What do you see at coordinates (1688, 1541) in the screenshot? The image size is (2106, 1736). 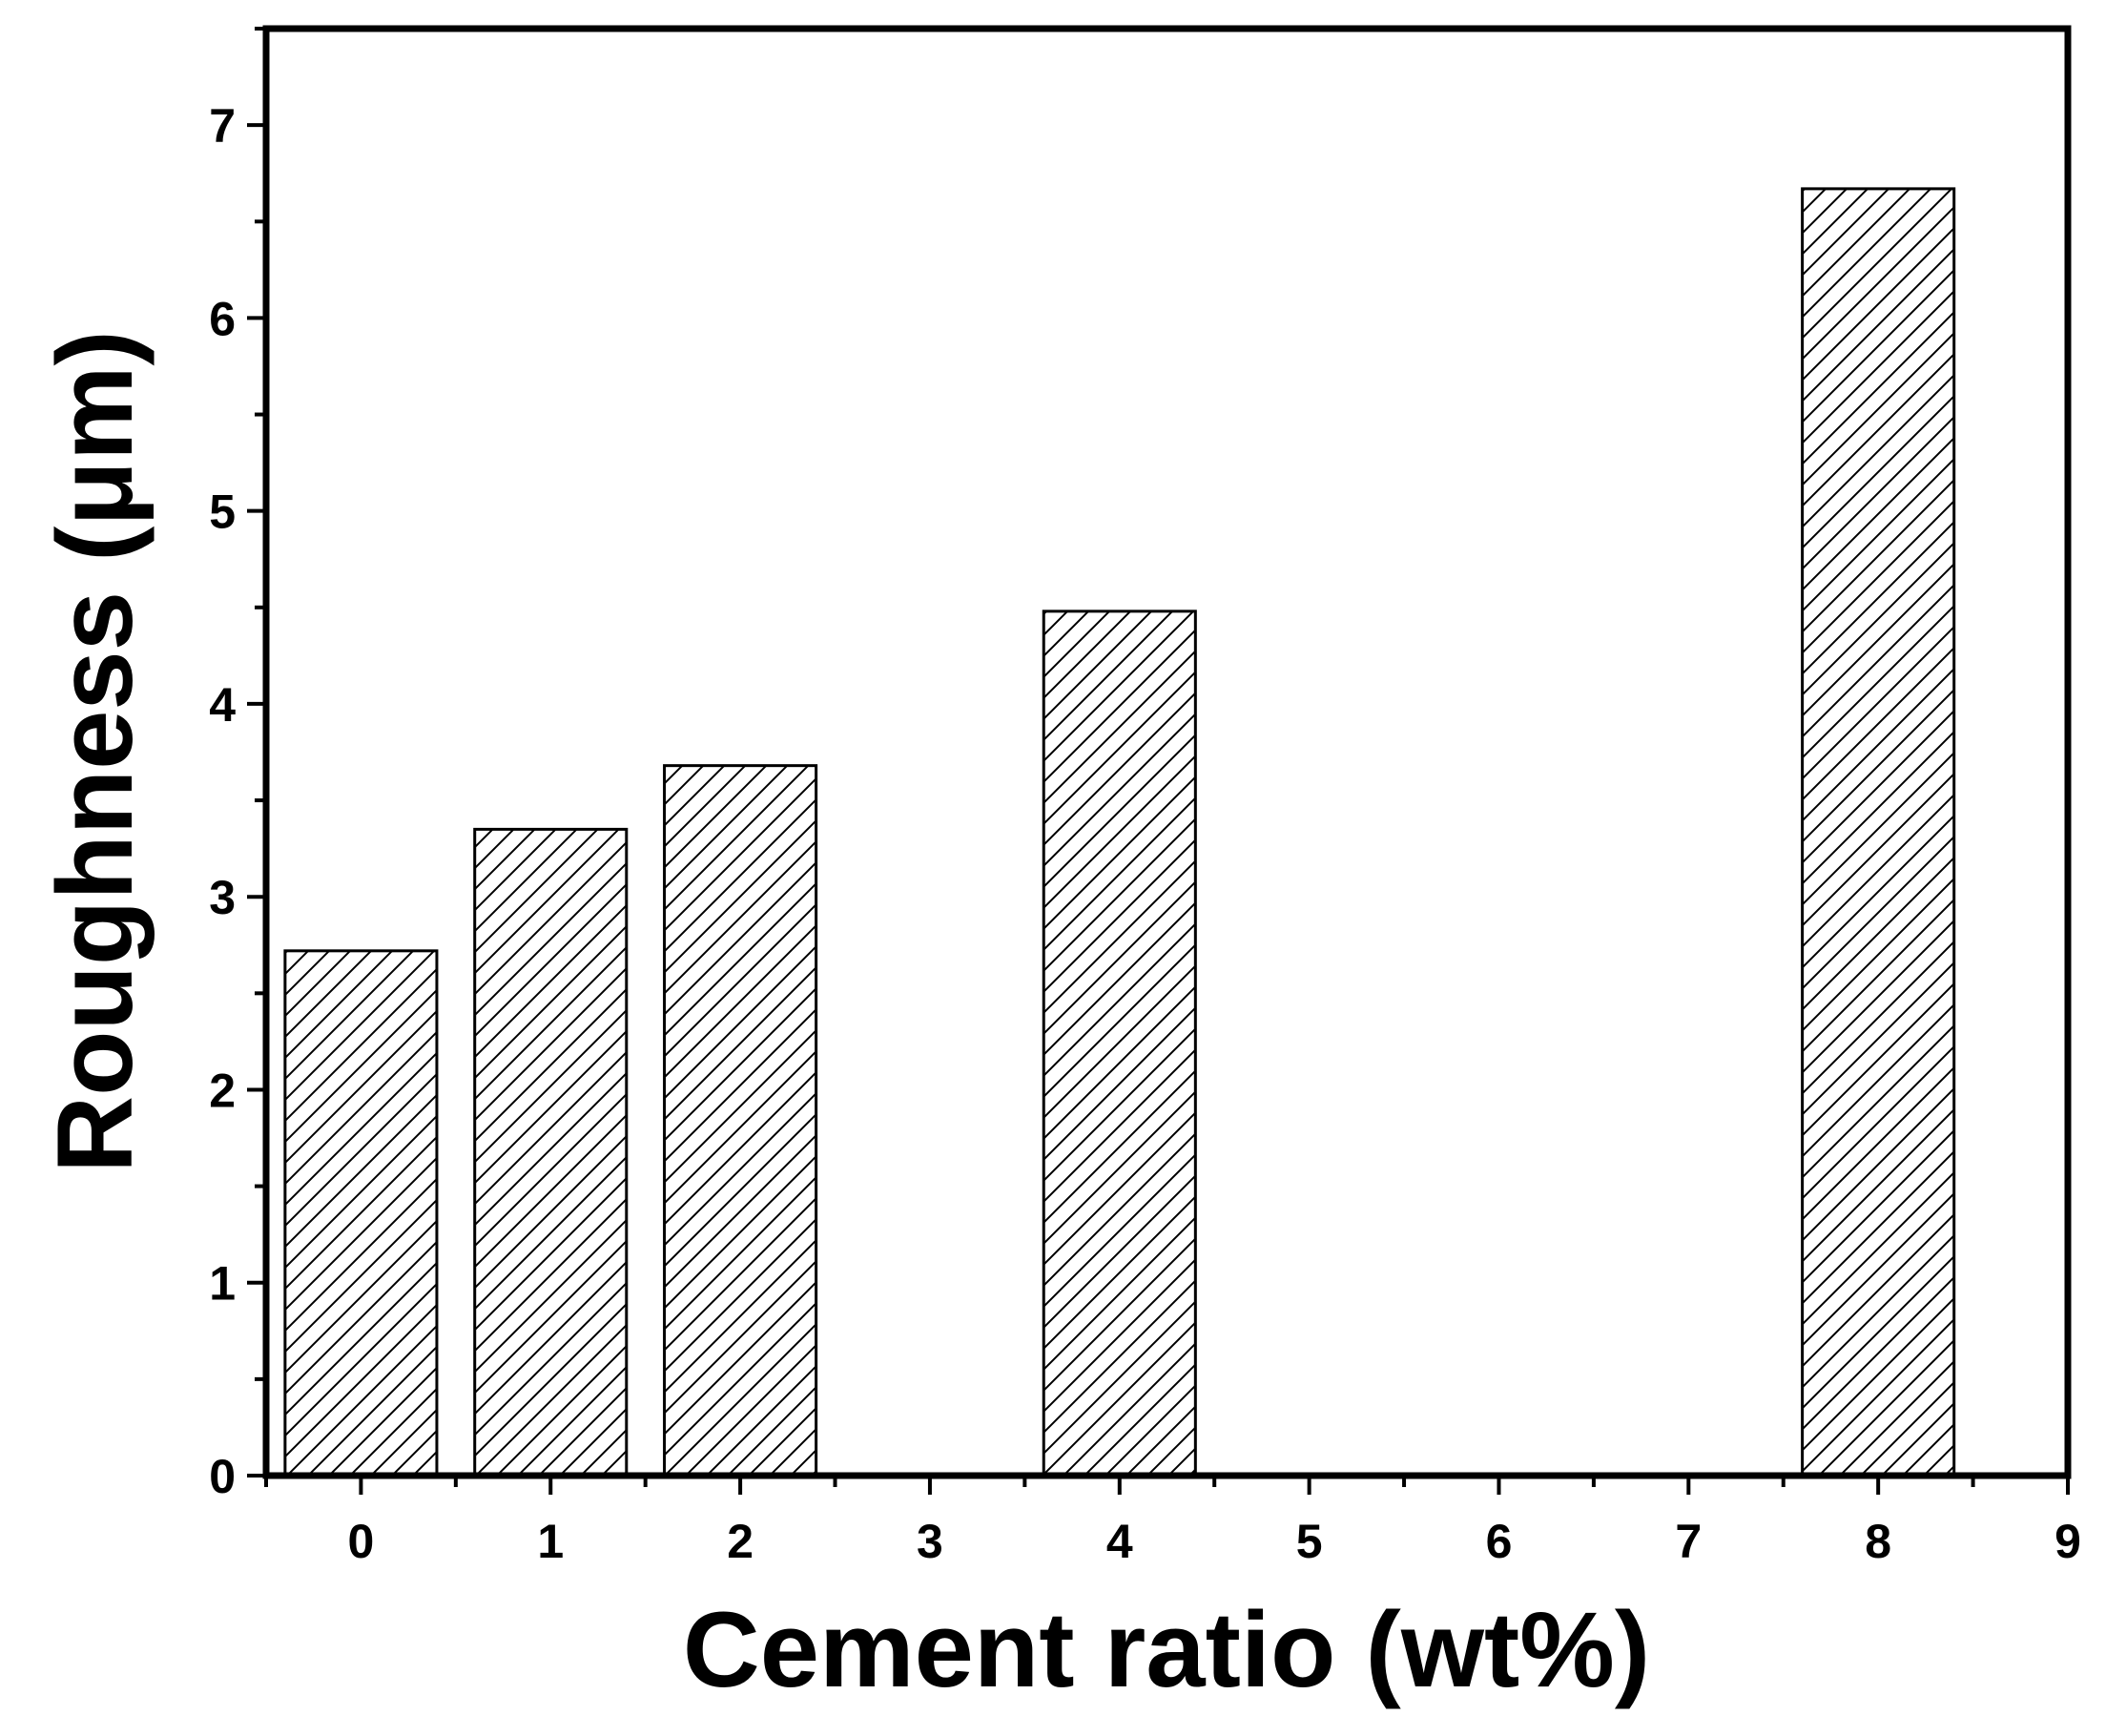 I see `x-tick-label: 7` at bounding box center [1688, 1541].